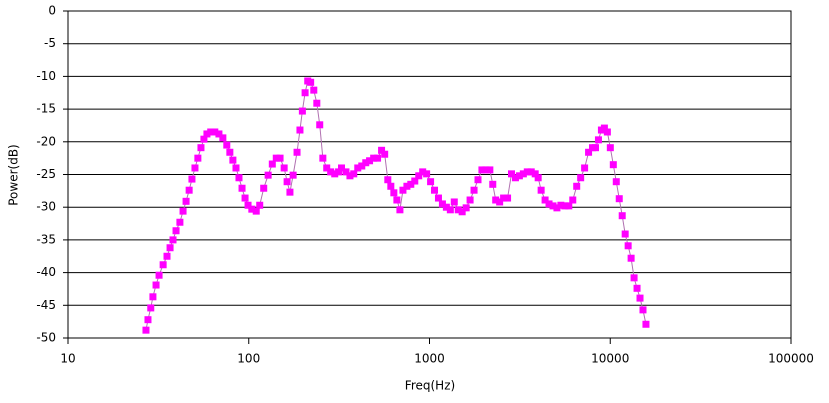 This screenshot has height=403, width=829. I want to click on y-tick-label: -35, so click(46, 239).